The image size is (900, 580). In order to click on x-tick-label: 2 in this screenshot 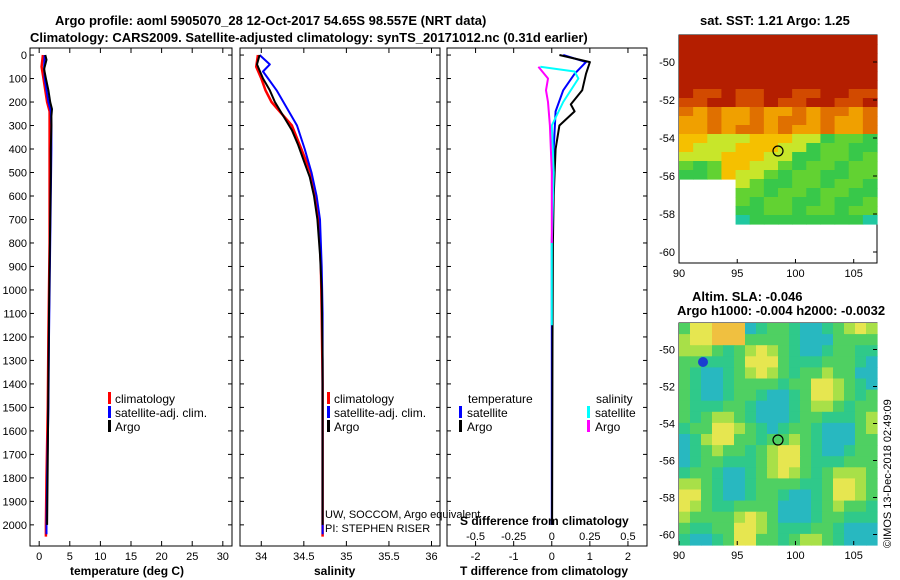, I will do `click(628, 557)`.